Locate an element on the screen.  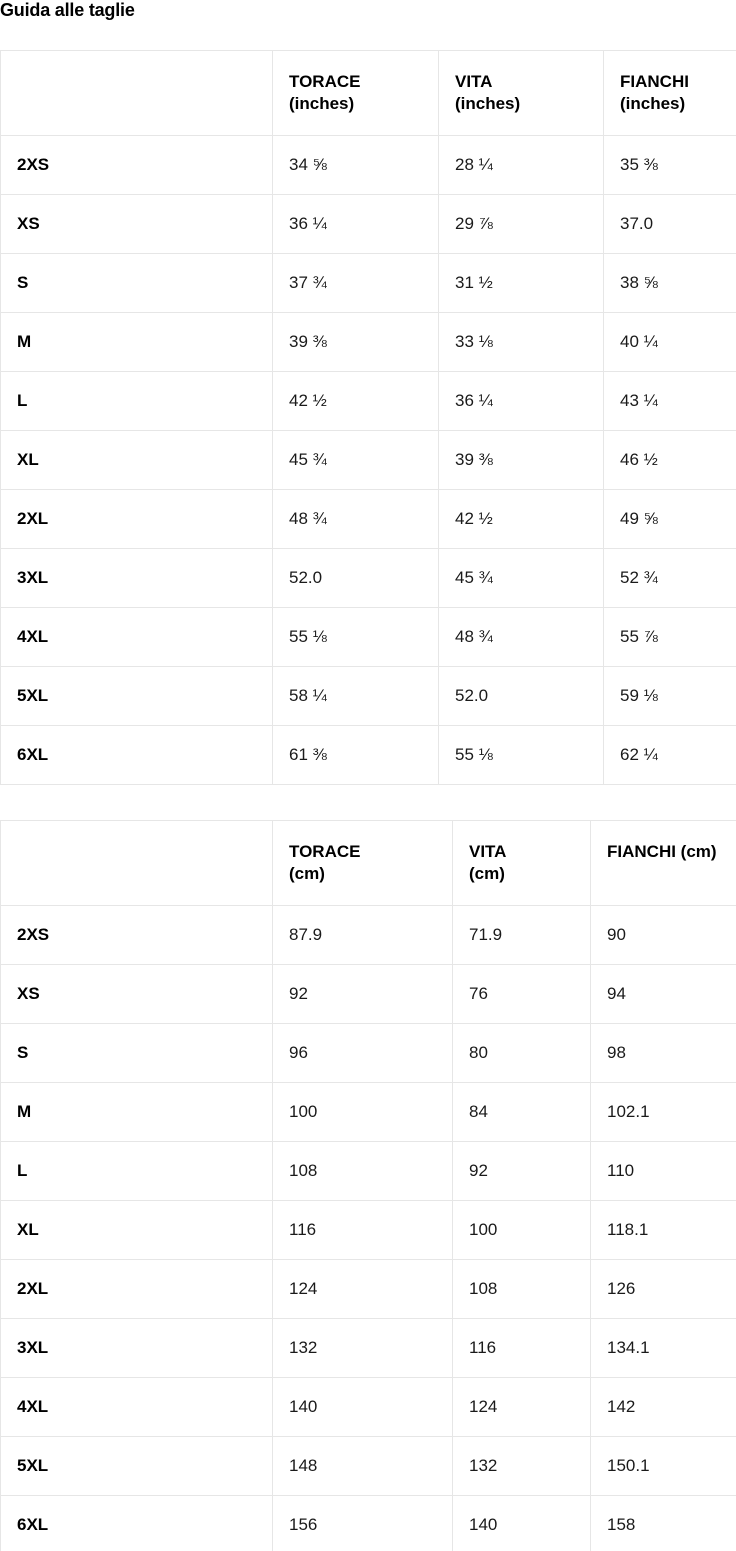
measurement-cell: 38 ⅝ is located at coordinates (669, 283).